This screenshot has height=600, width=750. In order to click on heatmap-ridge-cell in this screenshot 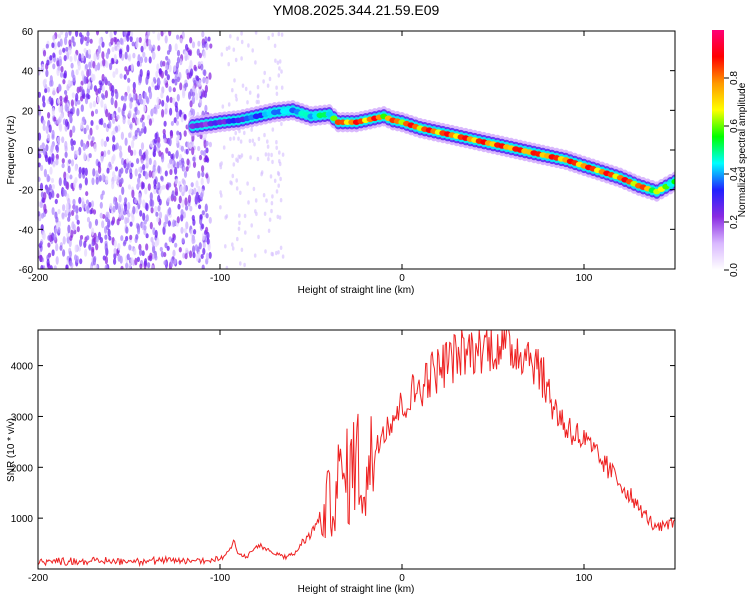, I will do `click(334, 118)`.